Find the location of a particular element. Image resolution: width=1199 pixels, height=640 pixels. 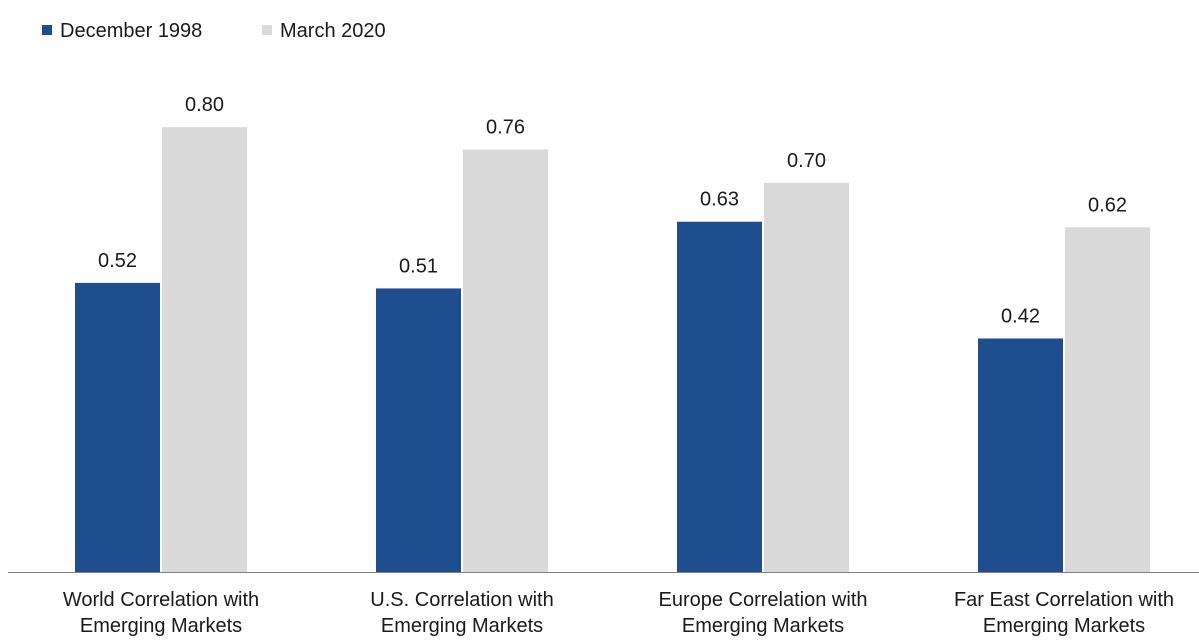

category-label-3-line-2: Emerging Markets is located at coordinates (763, 626).